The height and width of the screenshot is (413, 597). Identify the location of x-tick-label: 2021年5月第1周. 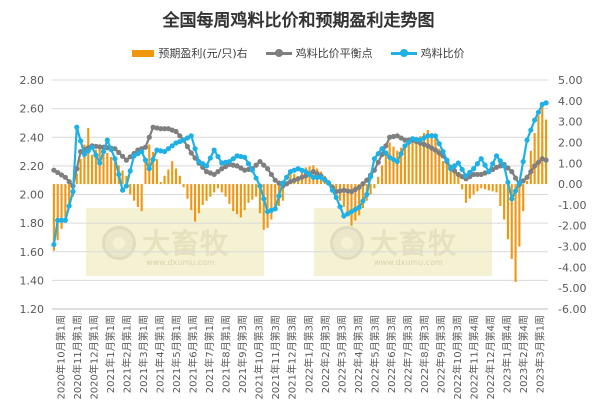
(176, 354).